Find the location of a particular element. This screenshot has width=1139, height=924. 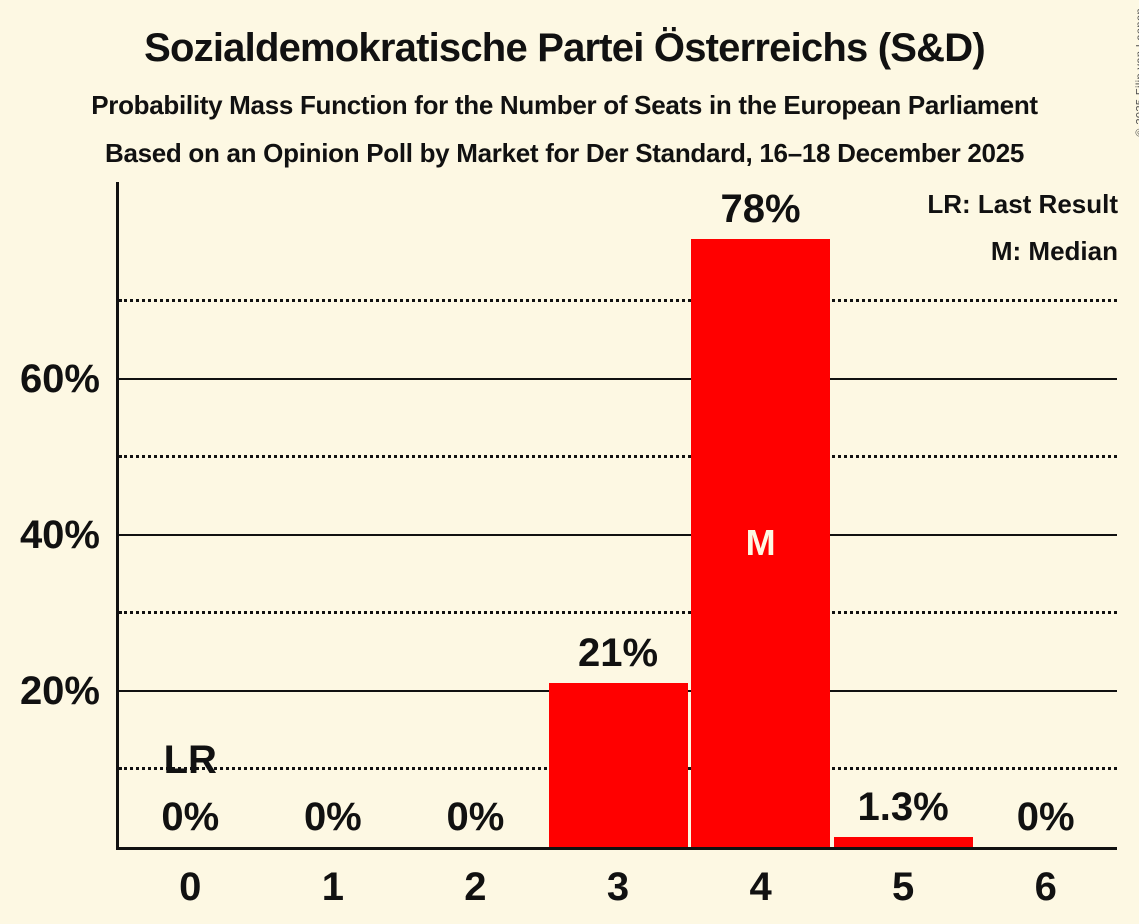

x-axis-labels: 0 1 2 3 4 5 6 is located at coordinates (618, 889).